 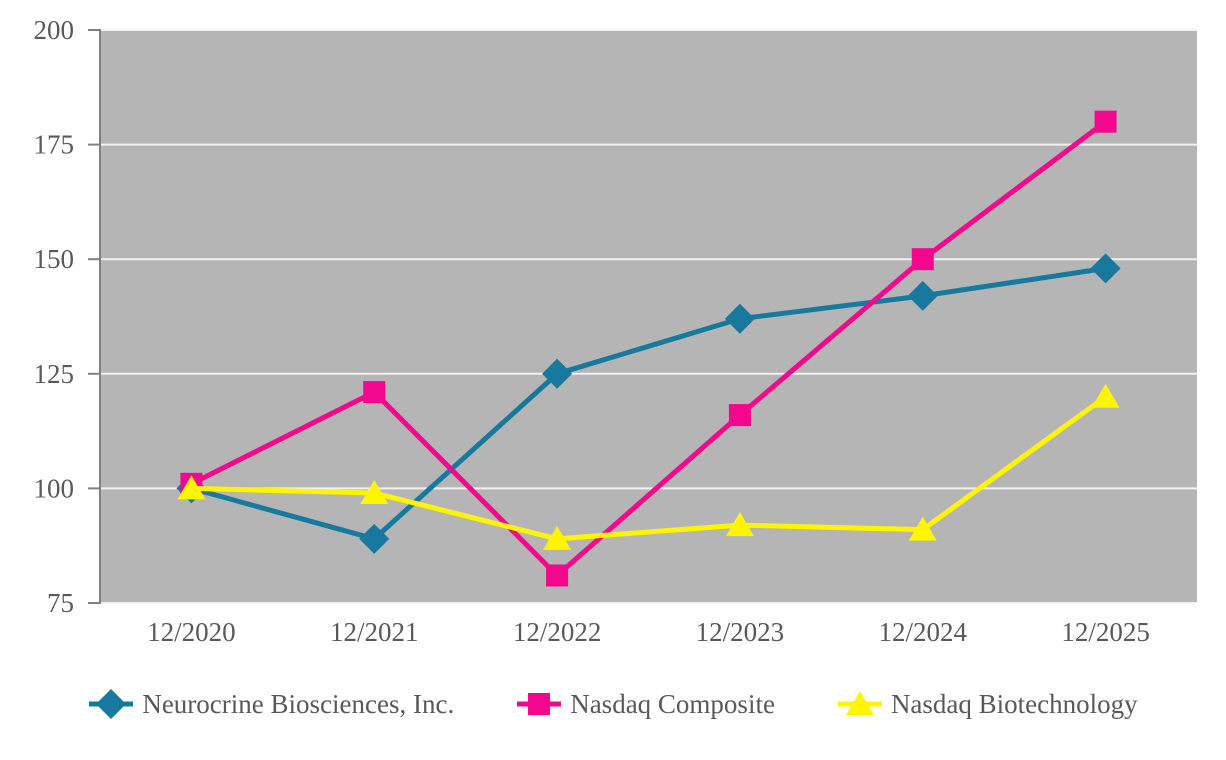 I want to click on svg-text: 175, so click(x=54, y=145).